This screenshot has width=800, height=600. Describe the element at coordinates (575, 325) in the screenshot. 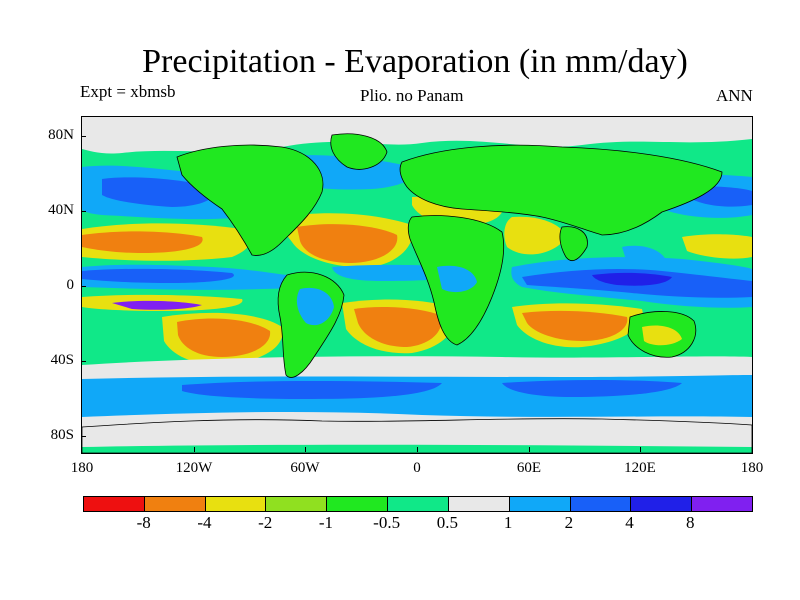

I see `south-indian-dry-core` at that location.